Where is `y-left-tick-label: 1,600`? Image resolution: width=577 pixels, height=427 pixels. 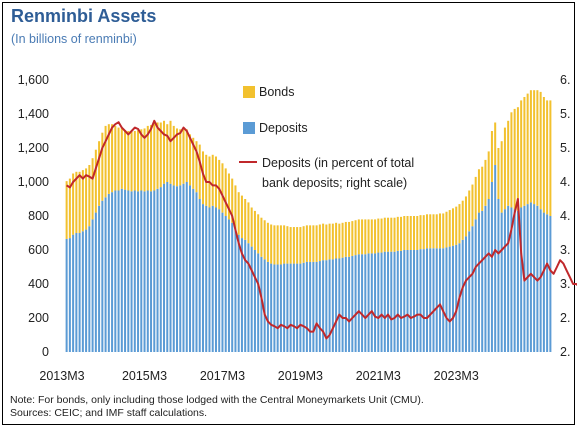 y-left-tick-label: 1,600 is located at coordinates (33, 80).